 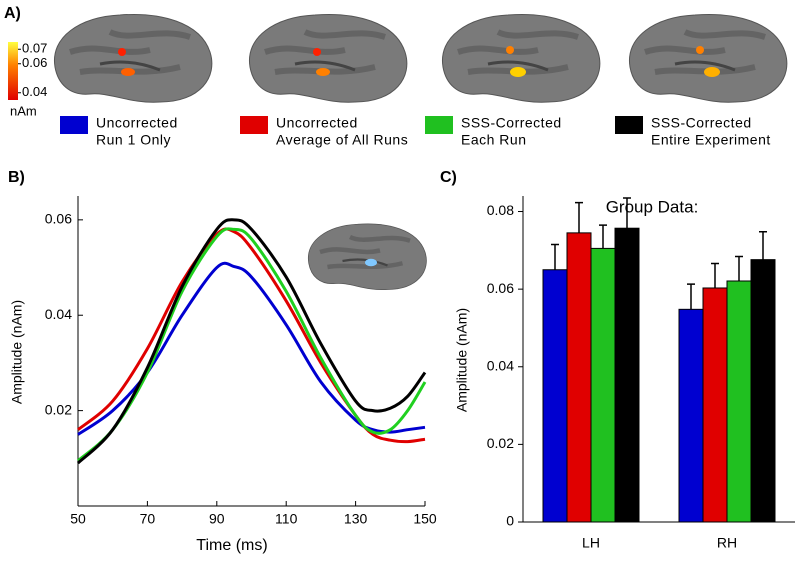 What do you see at coordinates (12, 13) in the screenshot?
I see `panel-label: A)` at bounding box center [12, 13].